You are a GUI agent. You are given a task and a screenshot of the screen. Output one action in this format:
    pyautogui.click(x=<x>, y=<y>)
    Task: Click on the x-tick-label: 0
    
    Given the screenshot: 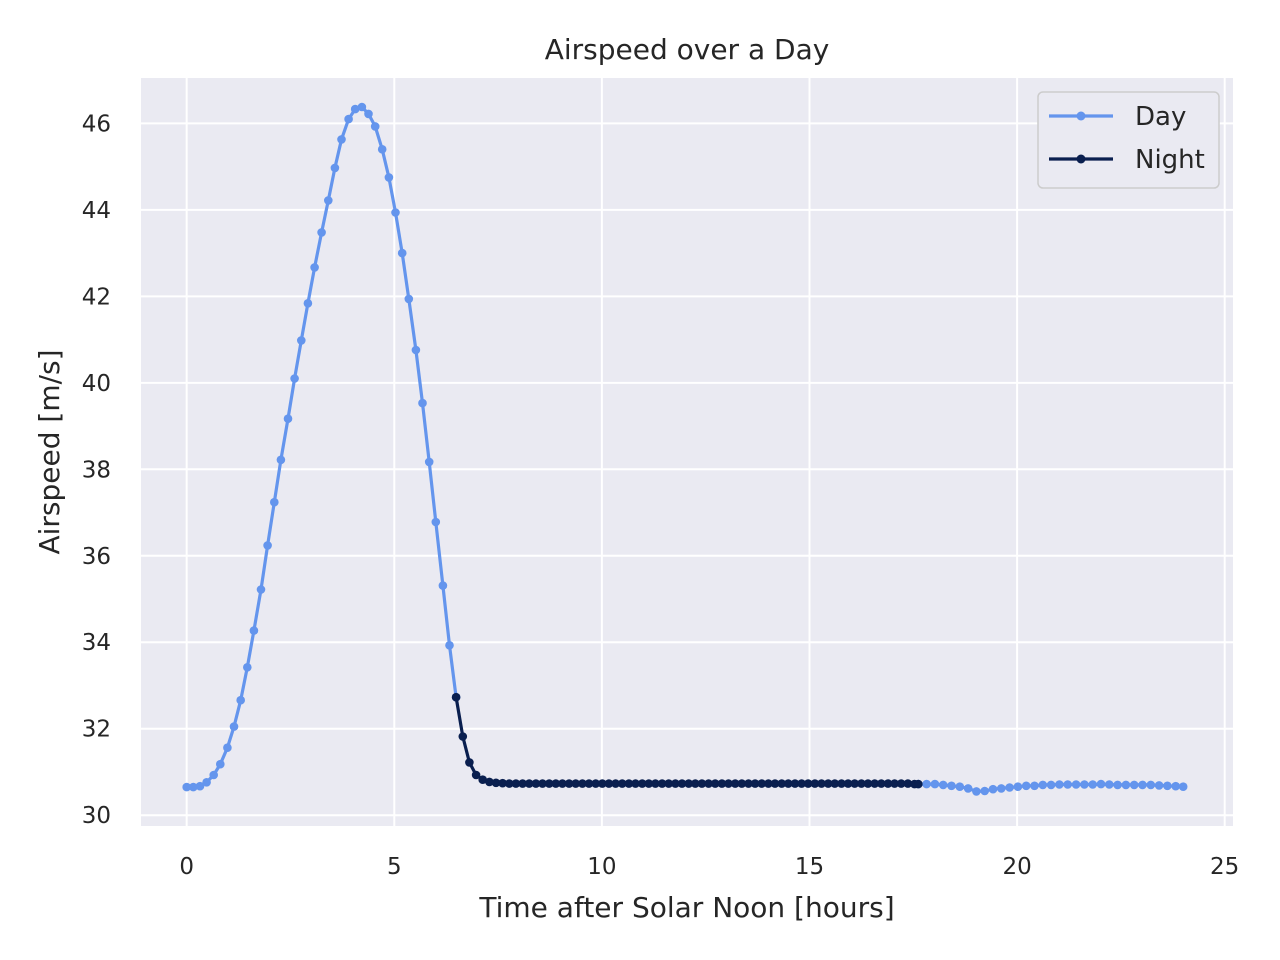 What is the action you would take?
    pyautogui.click(x=186, y=867)
    